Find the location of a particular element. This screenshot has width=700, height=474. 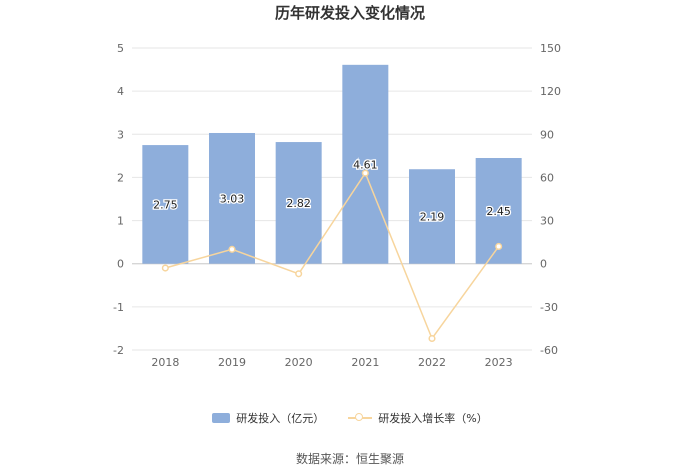

bar-value-label: 2.19 is located at coordinates (432, 216).